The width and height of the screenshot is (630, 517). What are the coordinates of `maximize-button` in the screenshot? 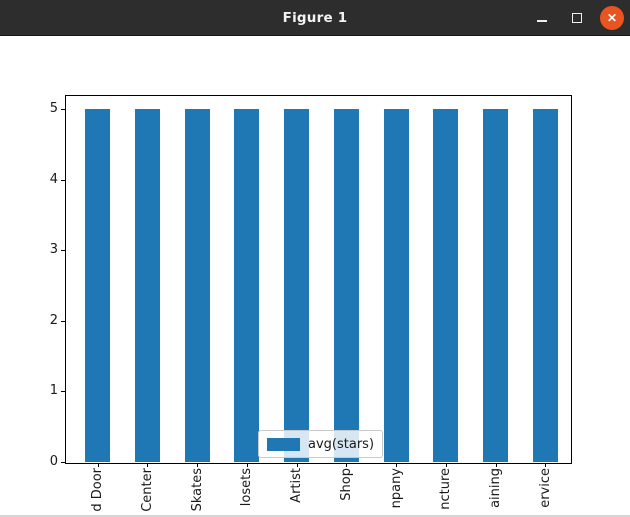 It's located at (577, 18).